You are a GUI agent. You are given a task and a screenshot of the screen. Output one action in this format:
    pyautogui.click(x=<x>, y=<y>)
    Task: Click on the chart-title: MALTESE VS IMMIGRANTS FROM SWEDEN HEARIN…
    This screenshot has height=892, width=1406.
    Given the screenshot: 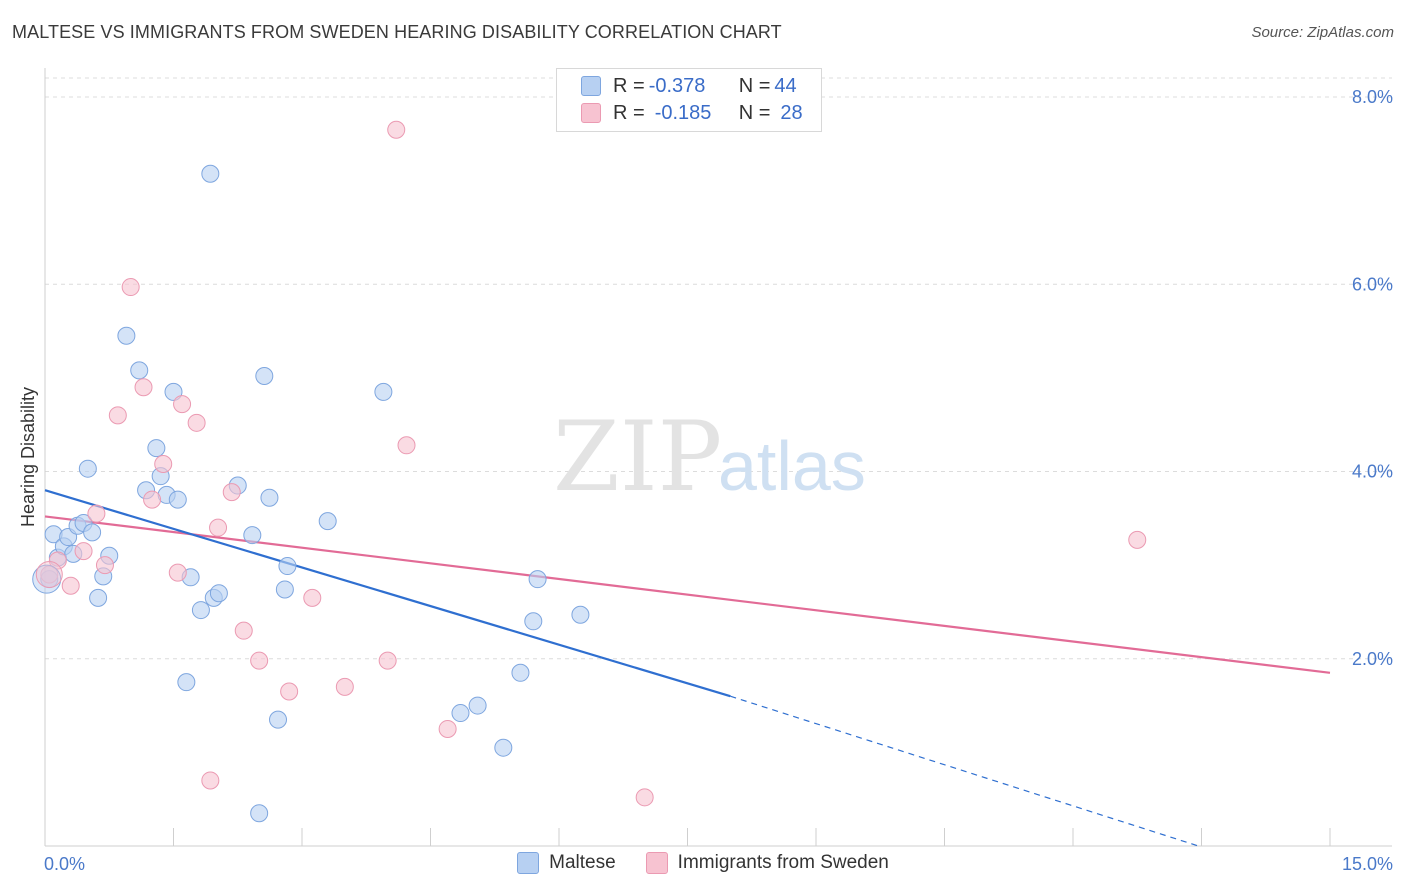 What is the action you would take?
    pyautogui.click(x=397, y=32)
    